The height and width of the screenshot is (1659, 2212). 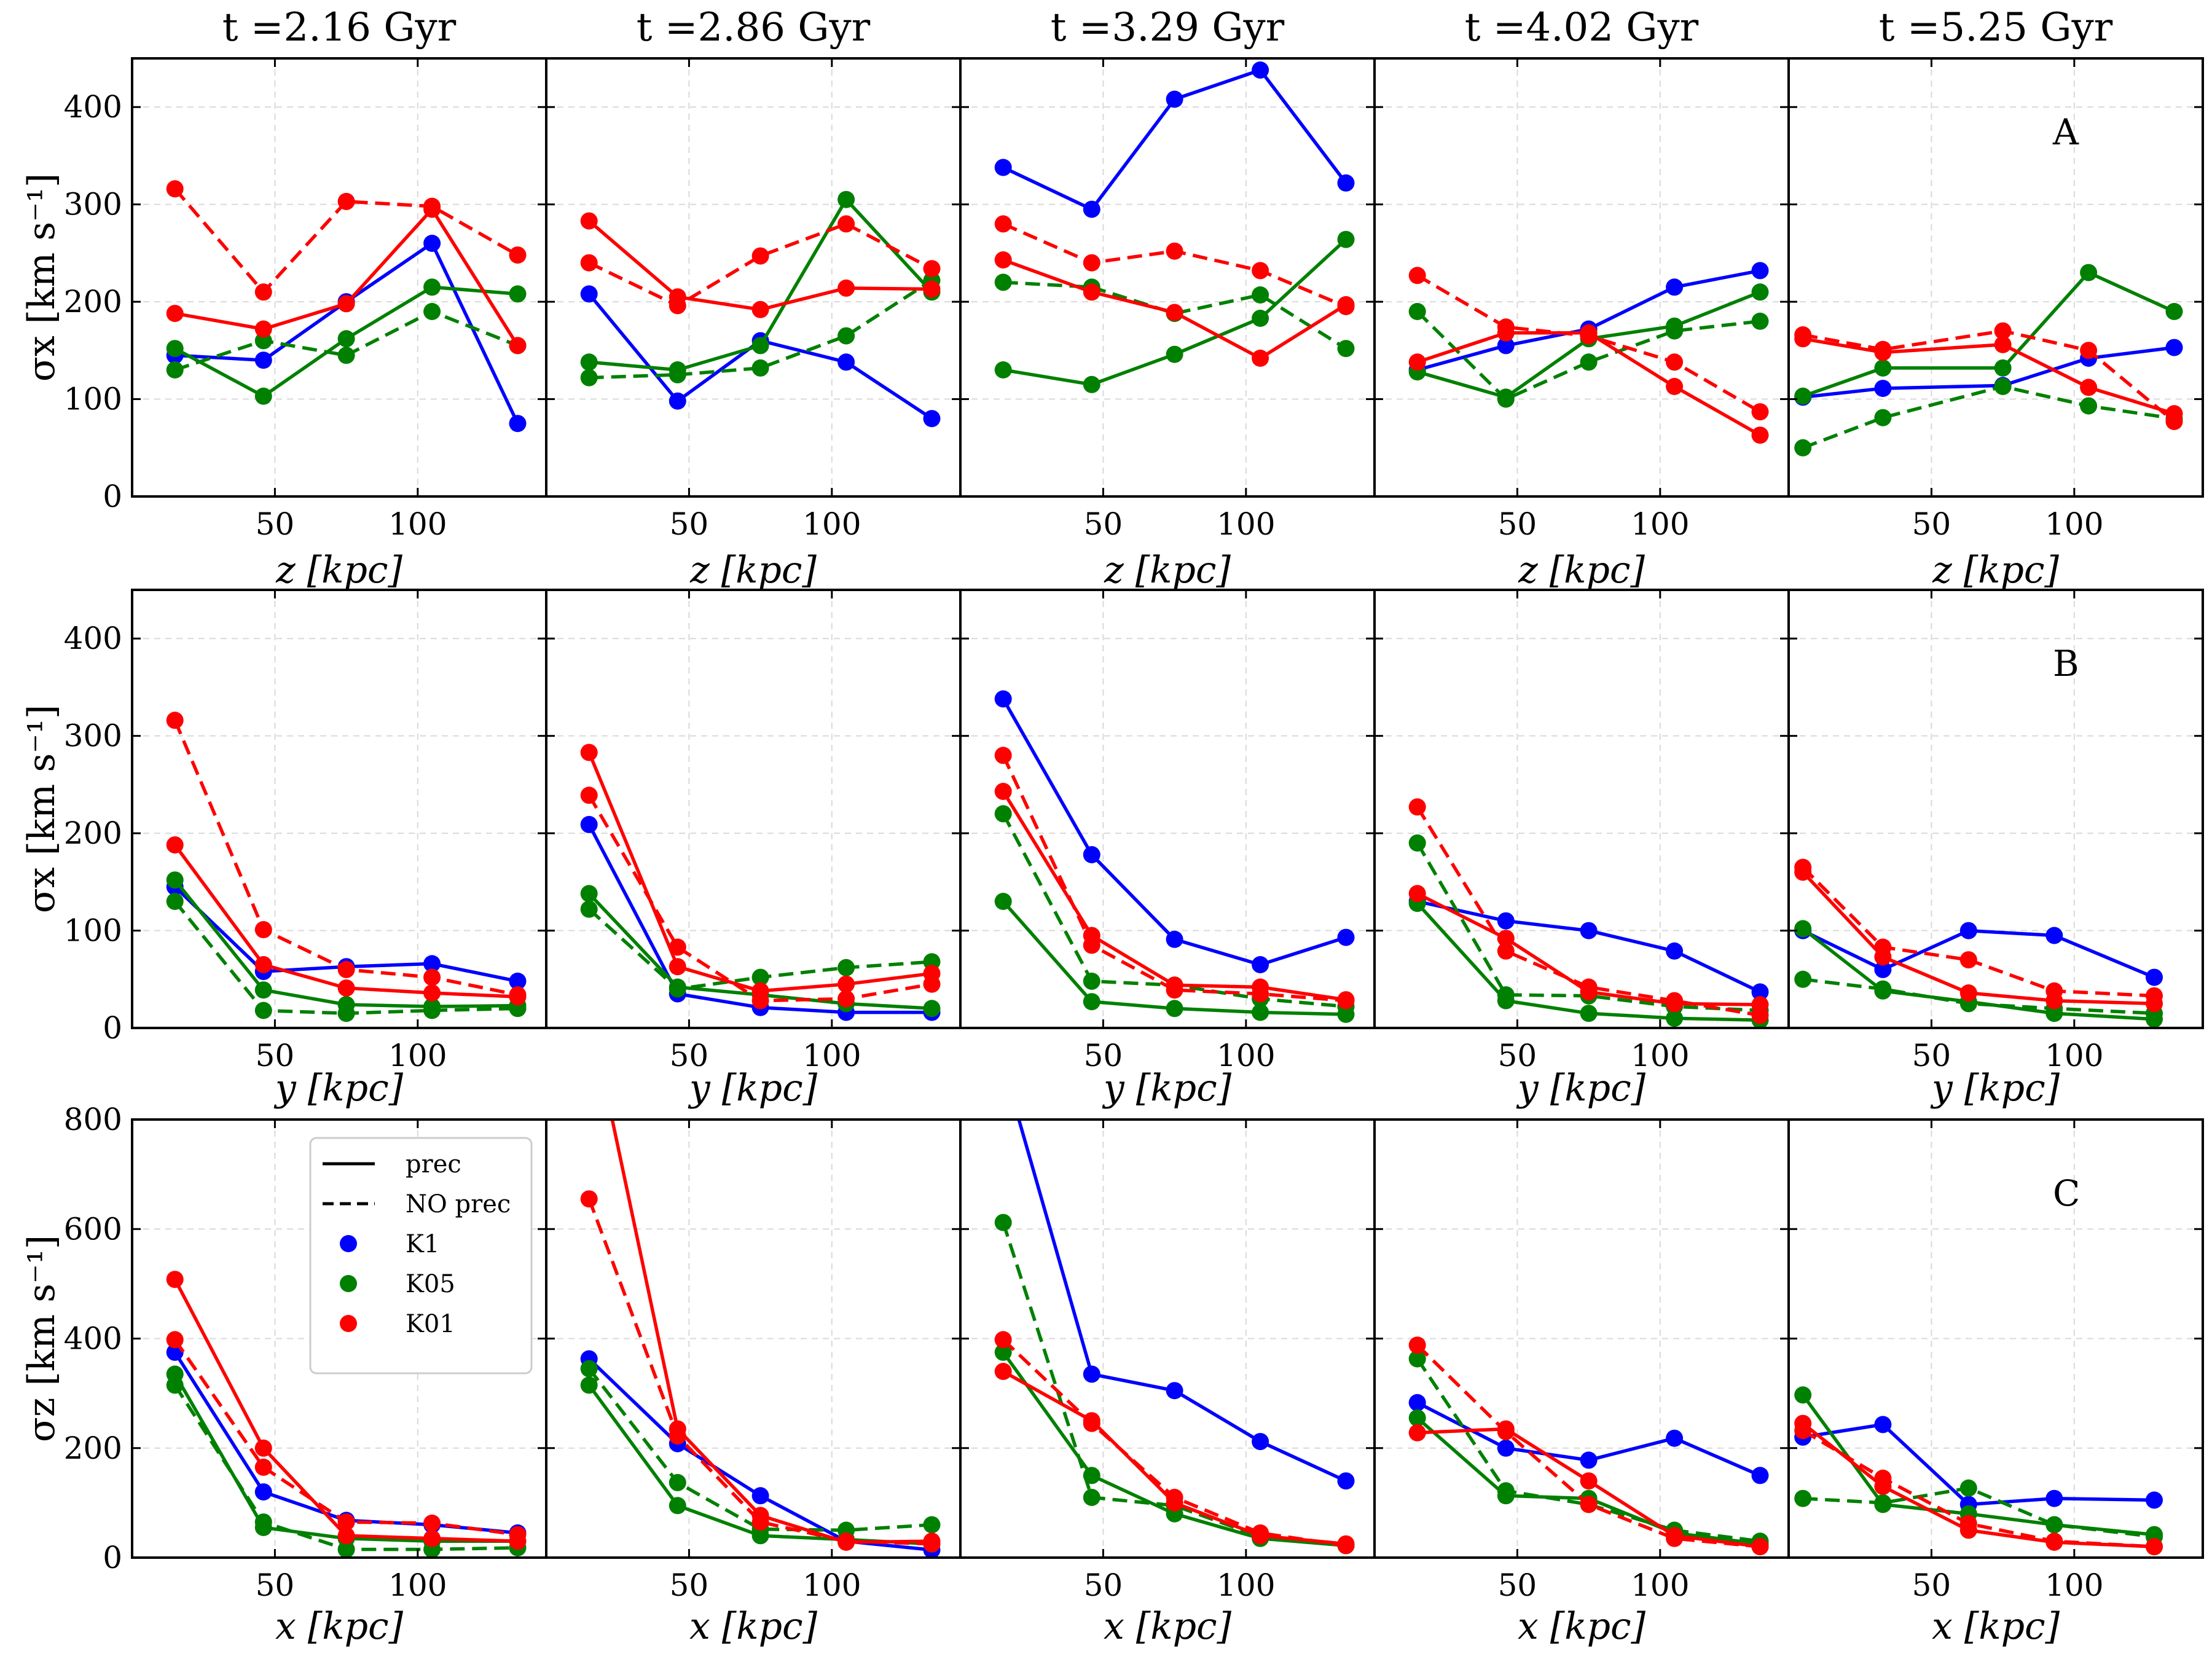 What do you see at coordinates (422, 1244) in the screenshot?
I see `legend-label: K1` at bounding box center [422, 1244].